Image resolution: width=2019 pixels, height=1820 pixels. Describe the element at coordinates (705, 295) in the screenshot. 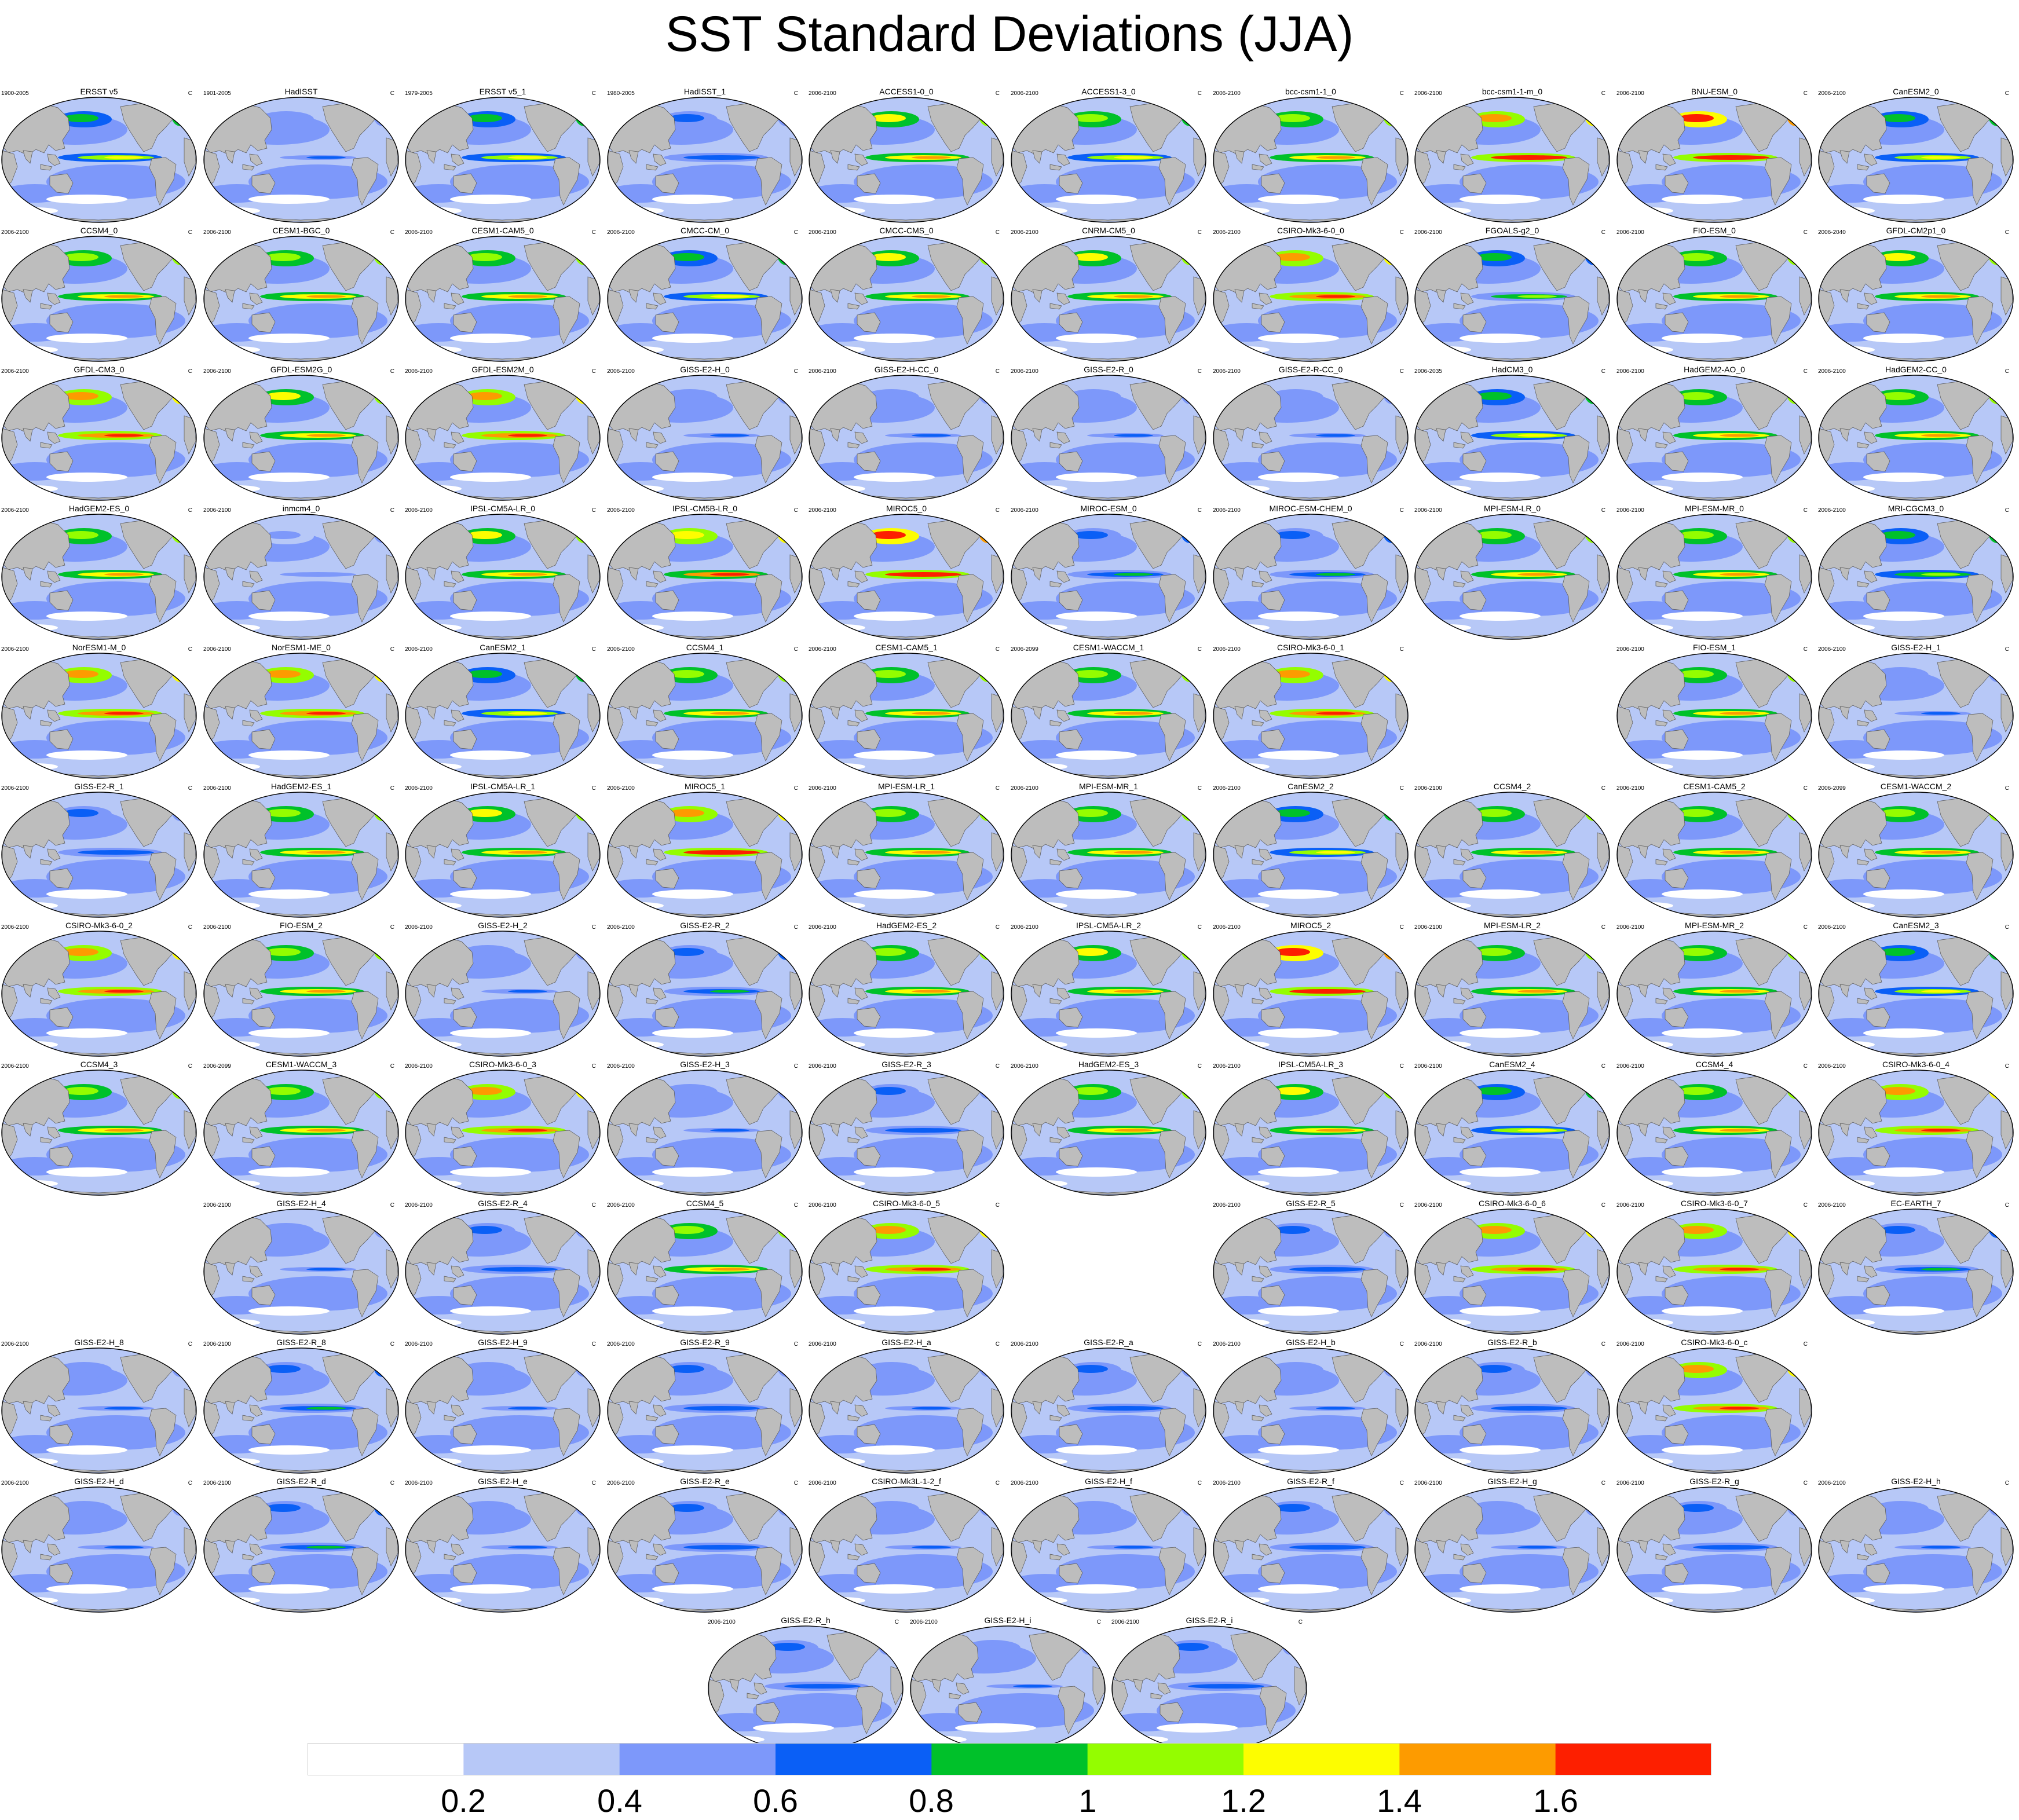

I see `map-panel: CMCC-CM_0 2006-2100 C` at that location.